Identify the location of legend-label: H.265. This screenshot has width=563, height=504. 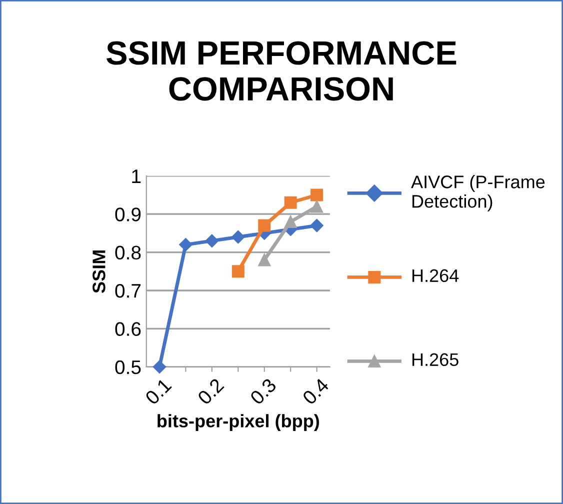
(435, 359).